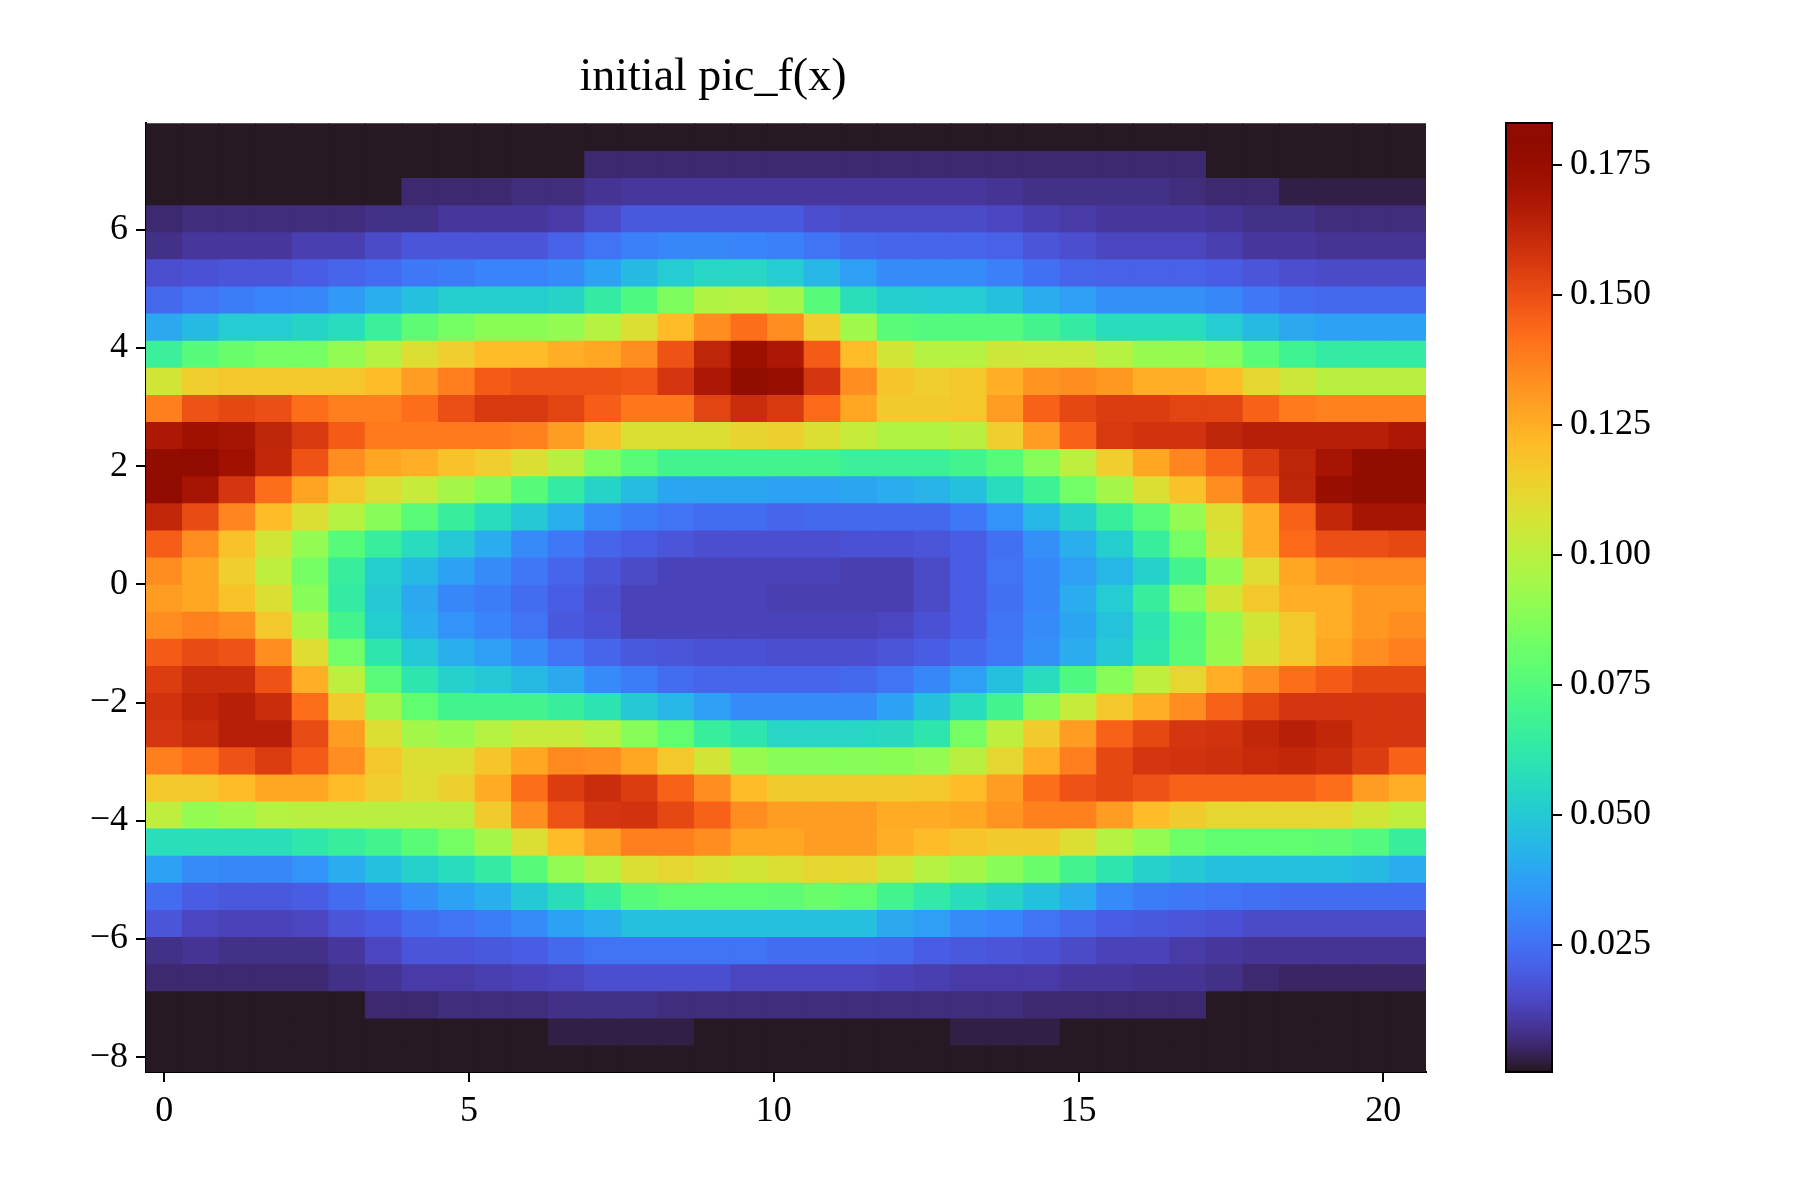 This screenshot has width=1800, height=1200. What do you see at coordinates (108, 699) in the screenshot?
I see `y-tick-label: −2` at bounding box center [108, 699].